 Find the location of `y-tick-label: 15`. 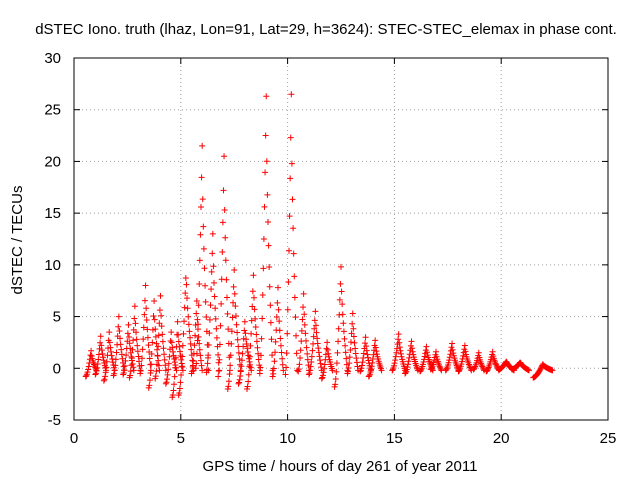

y-tick-label: 15 is located at coordinates (52, 213).